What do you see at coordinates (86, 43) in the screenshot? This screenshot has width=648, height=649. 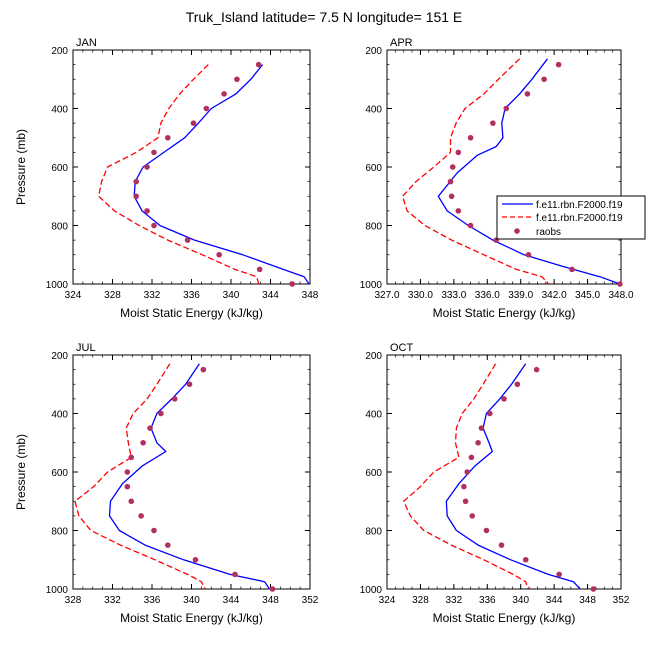 I see `panel-title-jan: JAN` at bounding box center [86, 43].